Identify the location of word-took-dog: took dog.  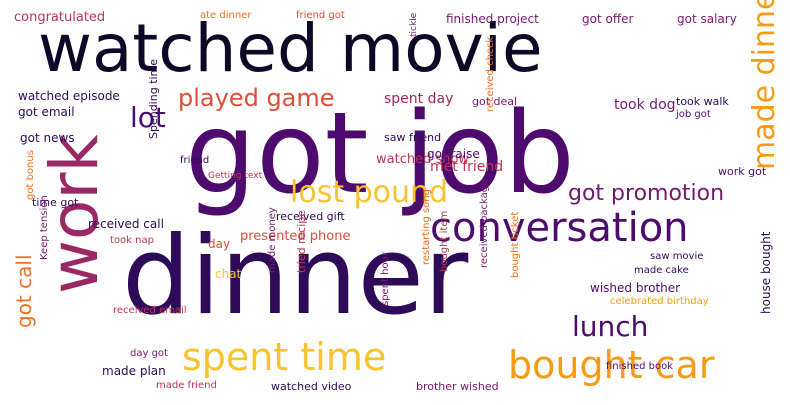
(645, 105).